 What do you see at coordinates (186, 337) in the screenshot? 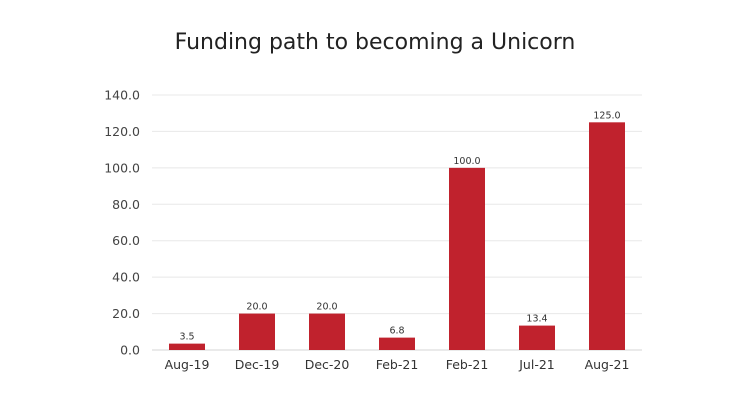
I see `data-label: 3.5` at bounding box center [186, 337].